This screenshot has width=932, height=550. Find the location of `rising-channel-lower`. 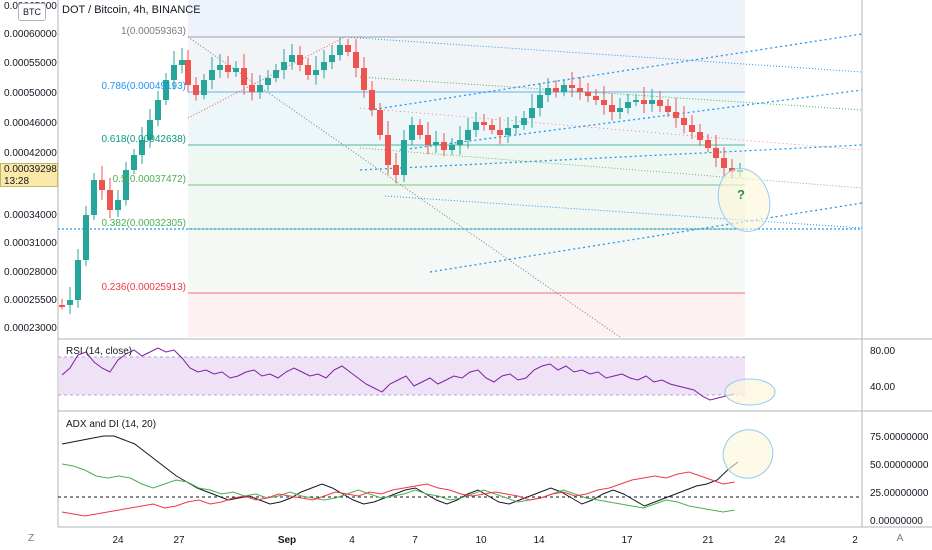

rising-channel-lower is located at coordinates (611, 157).